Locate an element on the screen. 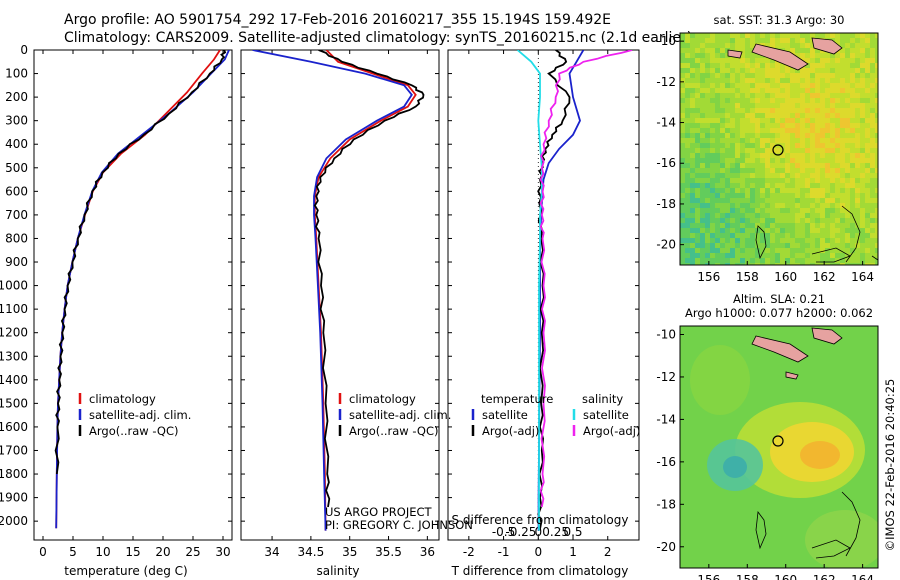 This screenshot has width=900, height=580. y-tick-label: 900 is located at coordinates (16, 262).